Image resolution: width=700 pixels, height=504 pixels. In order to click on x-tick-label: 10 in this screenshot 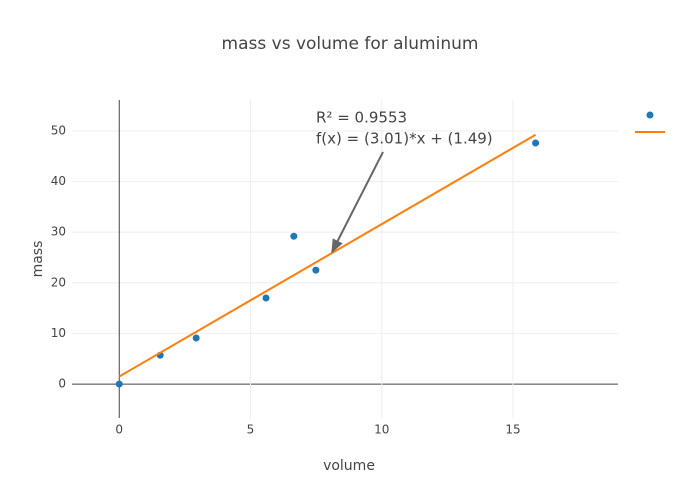, I will do `click(381, 430)`.